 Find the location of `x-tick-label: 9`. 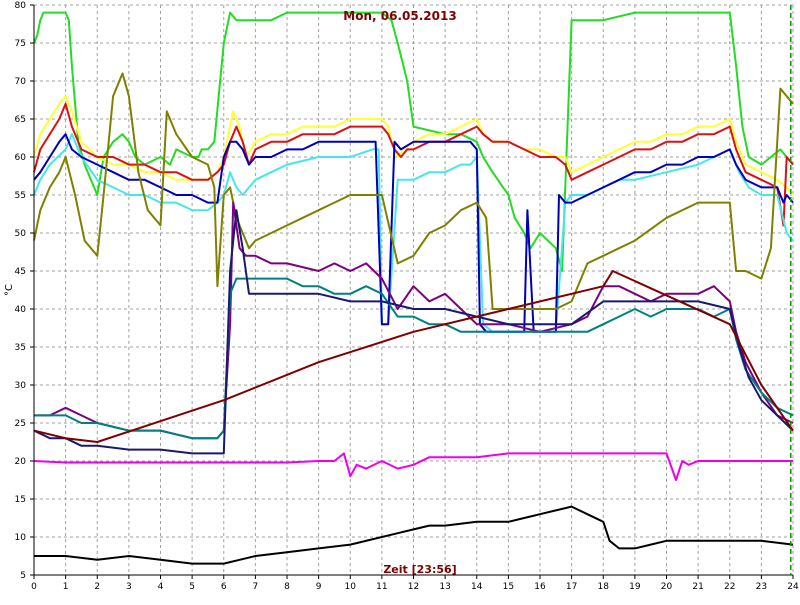

x-tick-label: 9 is located at coordinates (319, 587).